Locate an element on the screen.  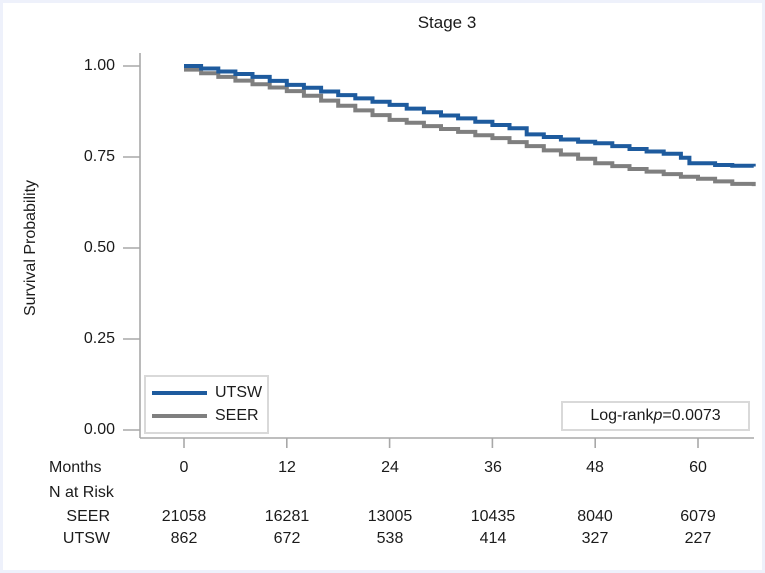
risk-row-label-seer: SEER is located at coordinates (88, 516).